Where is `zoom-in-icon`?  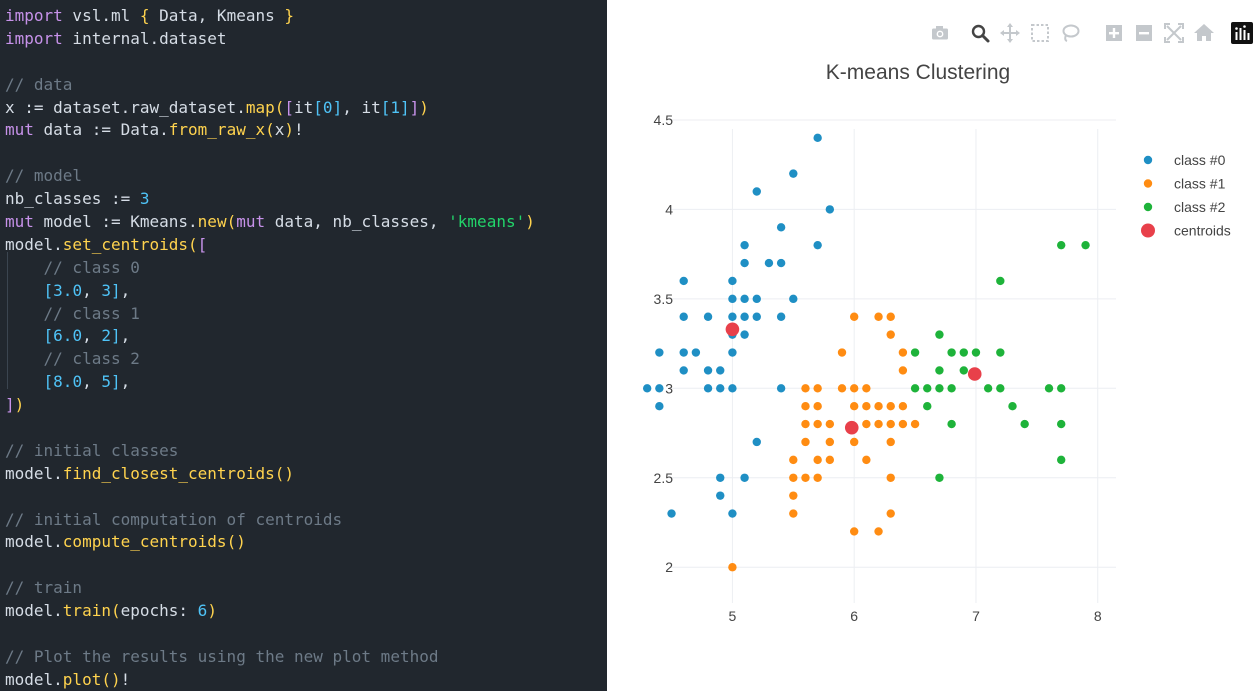 zoom-in-icon is located at coordinates (1114, 33).